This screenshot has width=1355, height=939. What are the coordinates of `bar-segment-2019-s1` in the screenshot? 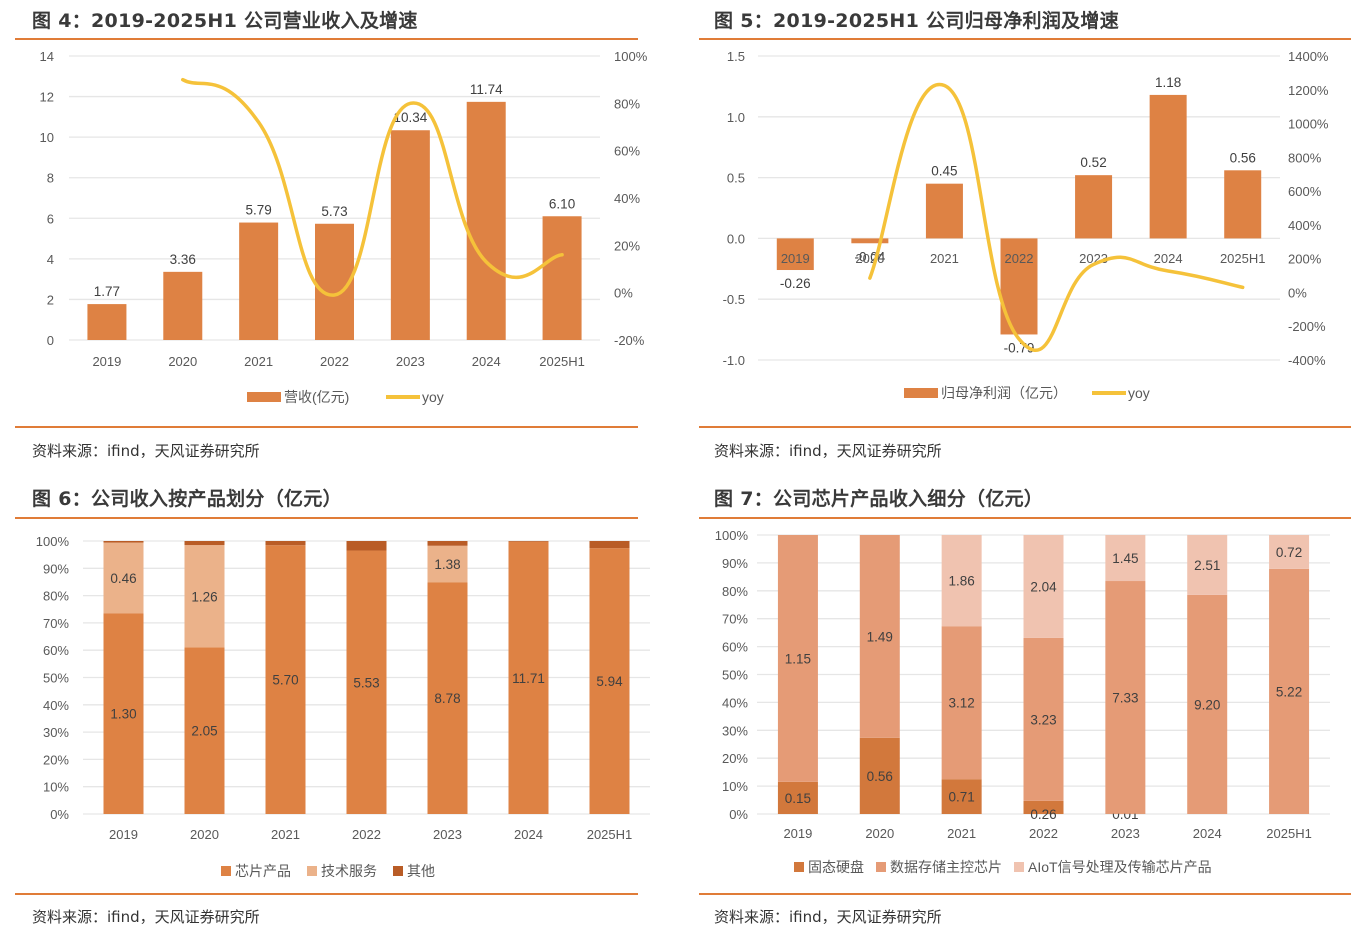 It's located at (123, 578).